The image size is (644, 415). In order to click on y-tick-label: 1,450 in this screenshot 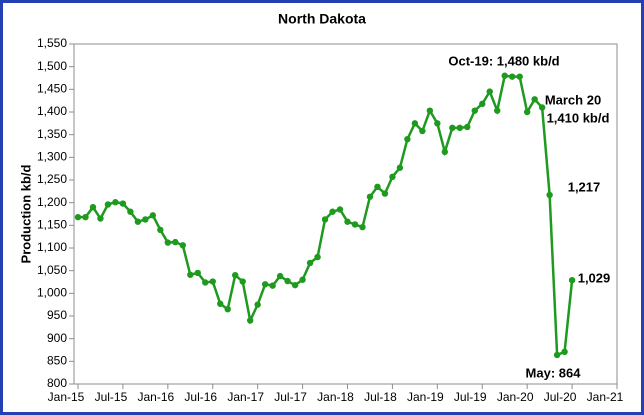, I will do `click(52, 89)`.